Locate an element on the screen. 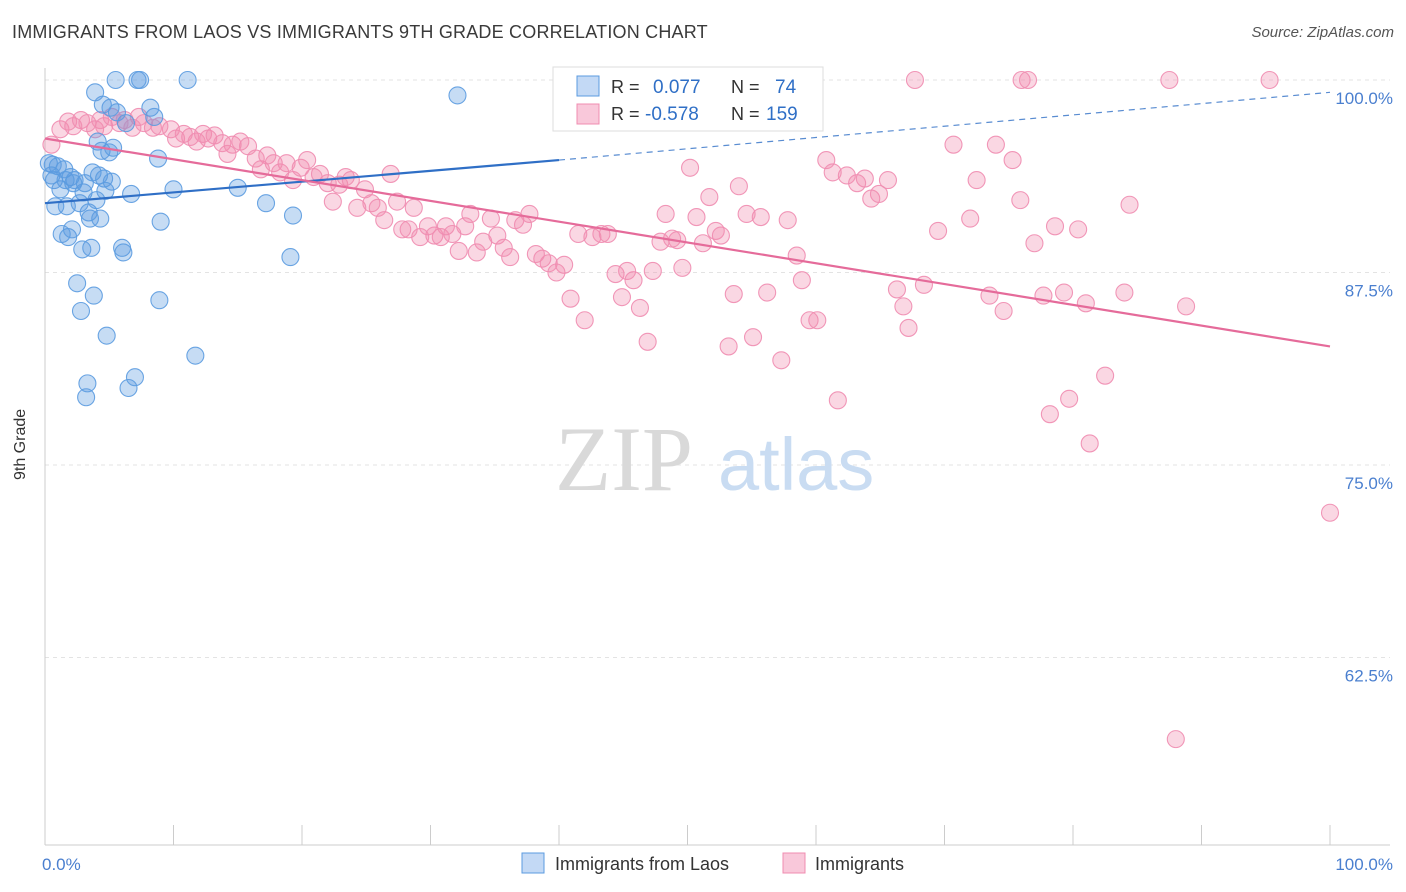 The height and width of the screenshot is (892, 1406). y-tick-labels: 100.0% 87.5% 75.0% 62.5% is located at coordinates (1364, 387).